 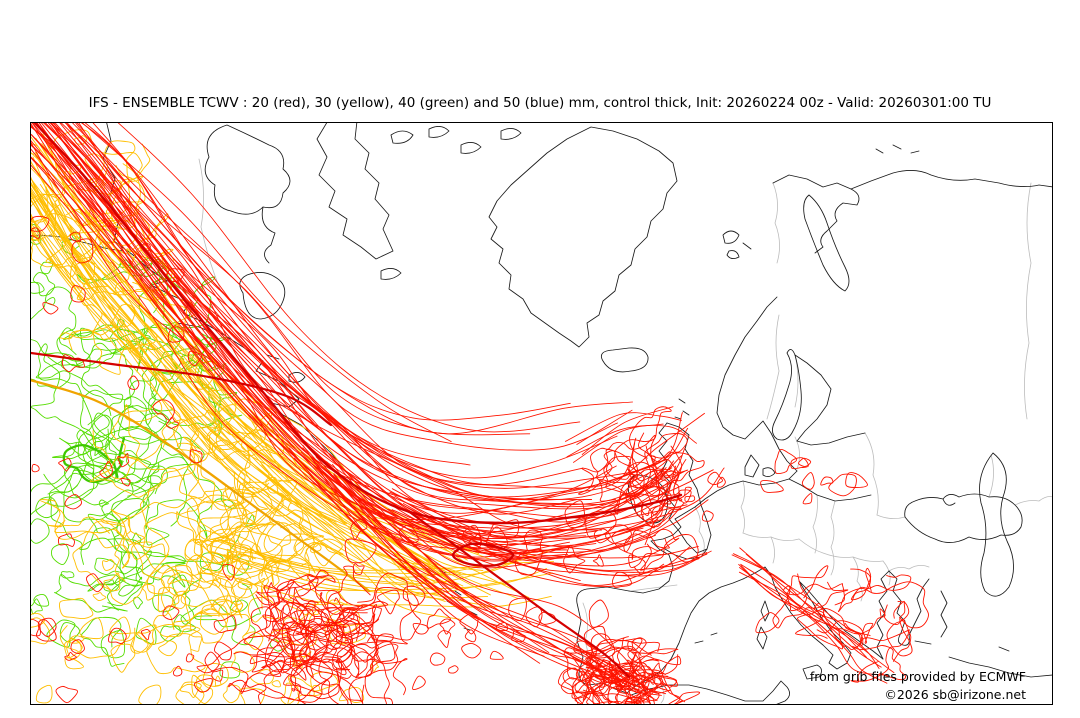 I want to click on credit-copyright: ©2026 sb@irizone.net, so click(x=955, y=694).